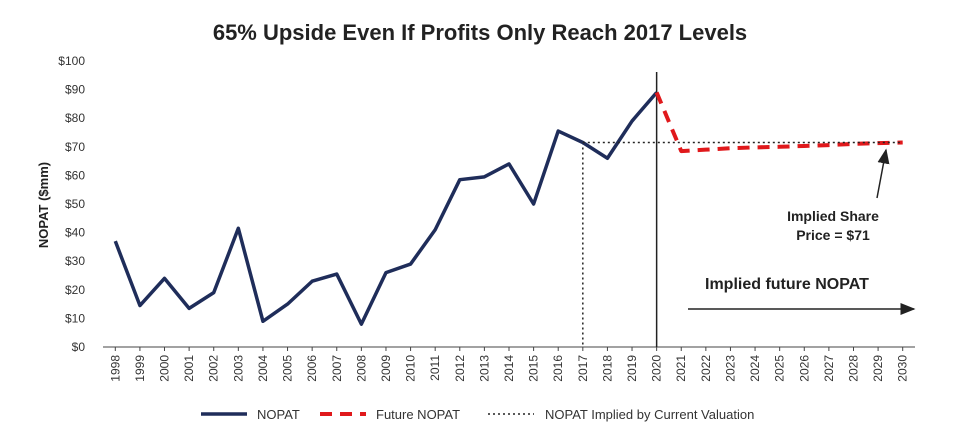  Describe the element at coordinates (460, 368) in the screenshot. I see `x-tick-label: 2012` at that location.